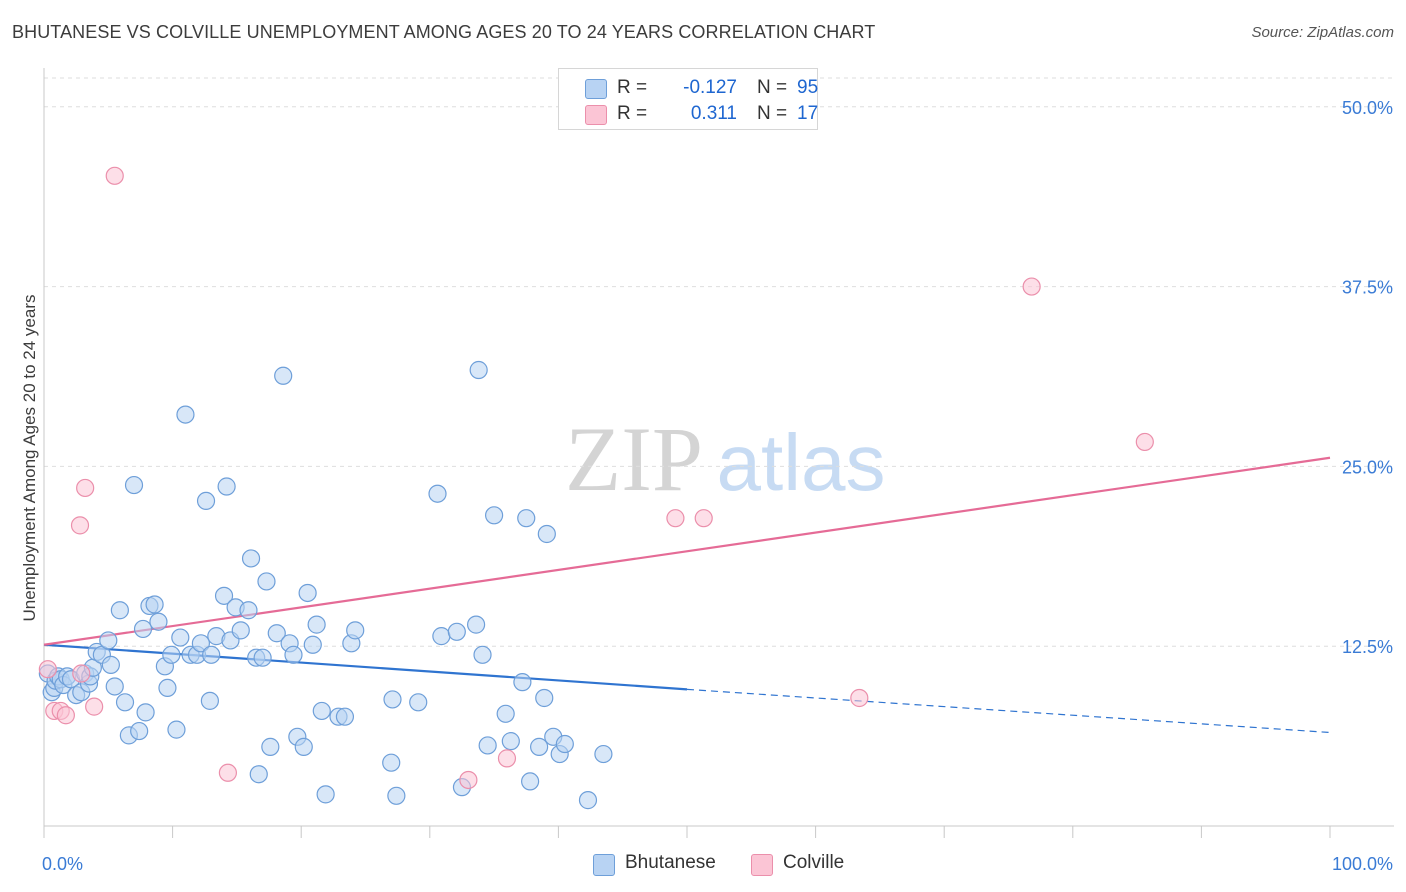 This screenshot has height=892, width=1406. What do you see at coordinates (1367, 288) in the screenshot?
I see `y-tick-label: 37.5%` at bounding box center [1367, 288].